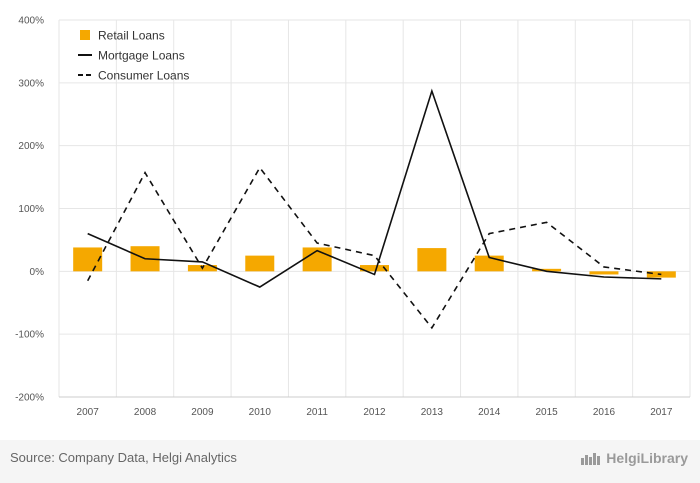 The width and height of the screenshot is (700, 483). What do you see at coordinates (260, 263) in the screenshot?
I see `bar-2010` at bounding box center [260, 263].